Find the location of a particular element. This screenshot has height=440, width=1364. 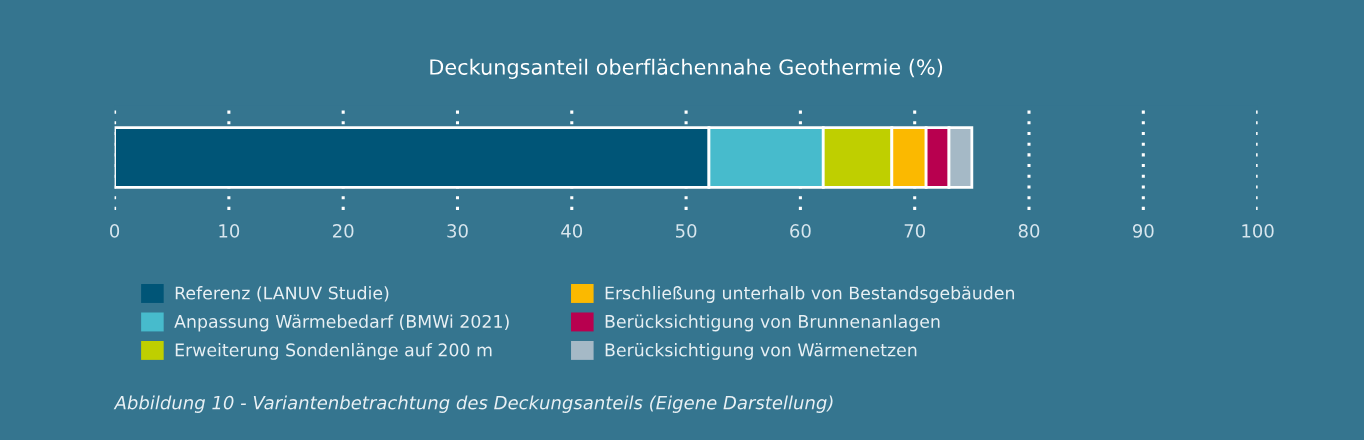

x-tick-label: 80 is located at coordinates (1029, 231).